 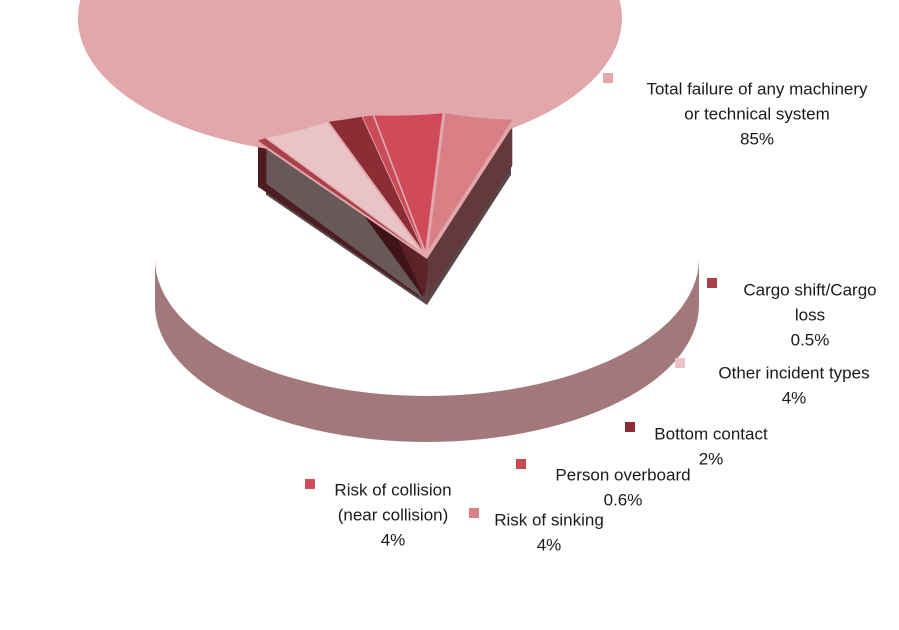 What do you see at coordinates (810, 314) in the screenshot?
I see `slice-name-label-1: loss` at bounding box center [810, 314].